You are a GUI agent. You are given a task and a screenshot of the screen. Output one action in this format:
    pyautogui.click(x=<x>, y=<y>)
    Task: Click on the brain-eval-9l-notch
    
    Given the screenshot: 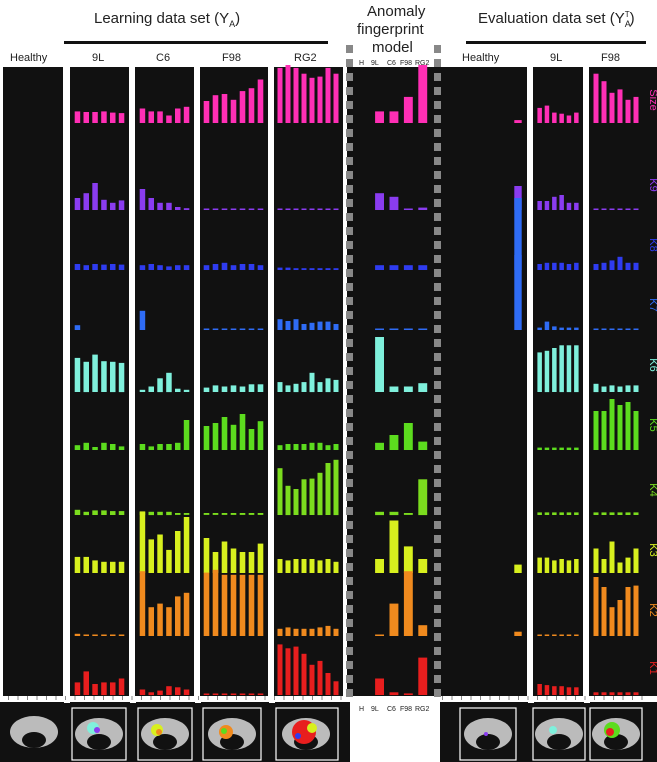 What is the action you would take?
    pyautogui.click(x=559, y=742)
    